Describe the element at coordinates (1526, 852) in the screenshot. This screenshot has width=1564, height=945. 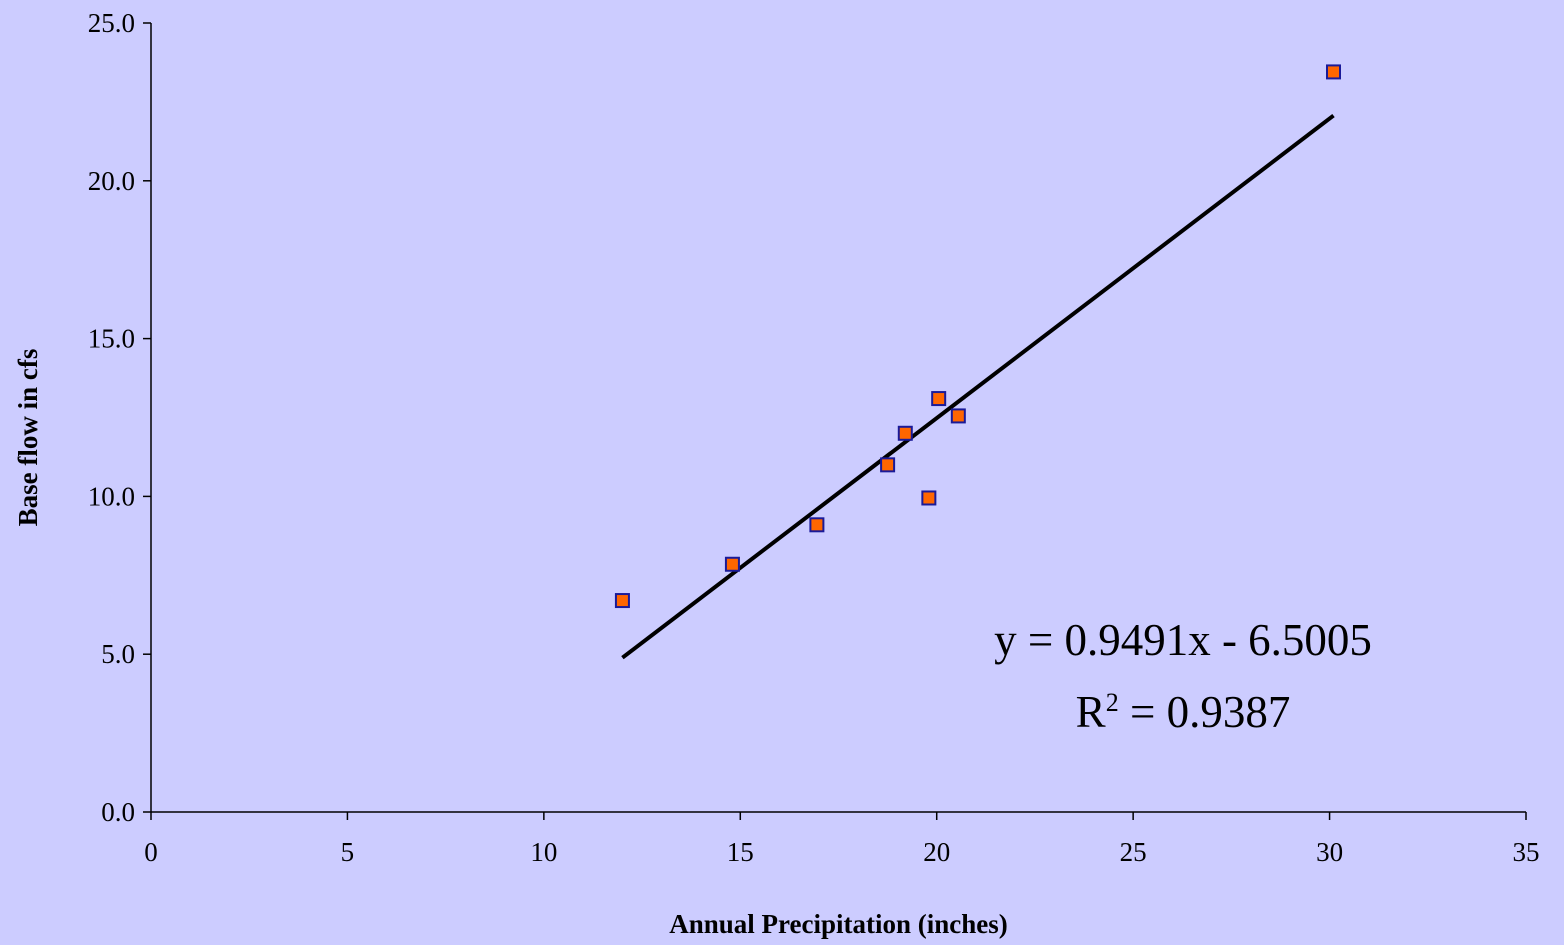
I see `x-tick-label: 35` at that location.